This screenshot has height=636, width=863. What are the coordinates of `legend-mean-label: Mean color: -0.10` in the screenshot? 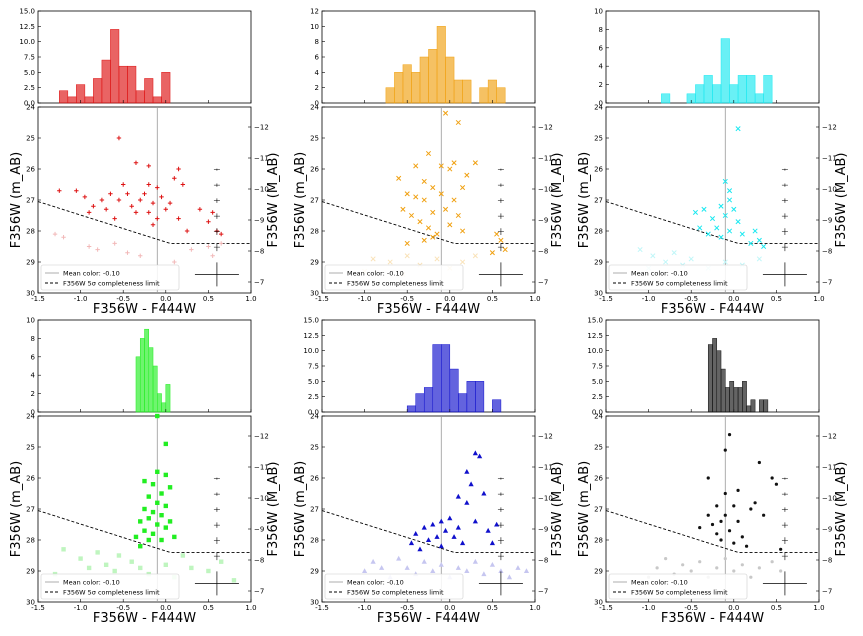 It's located at (659, 583).